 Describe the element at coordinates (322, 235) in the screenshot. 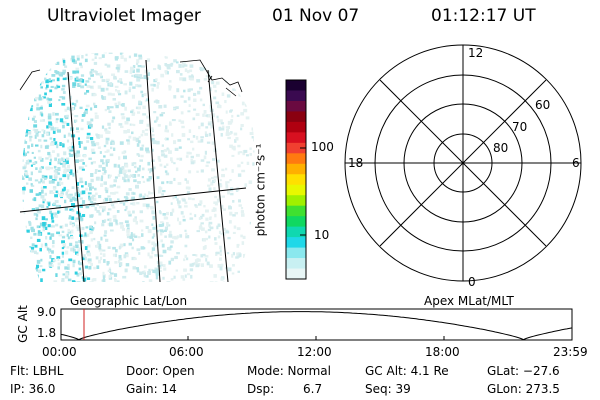

I see `colorbar-tick-10: 10` at that location.